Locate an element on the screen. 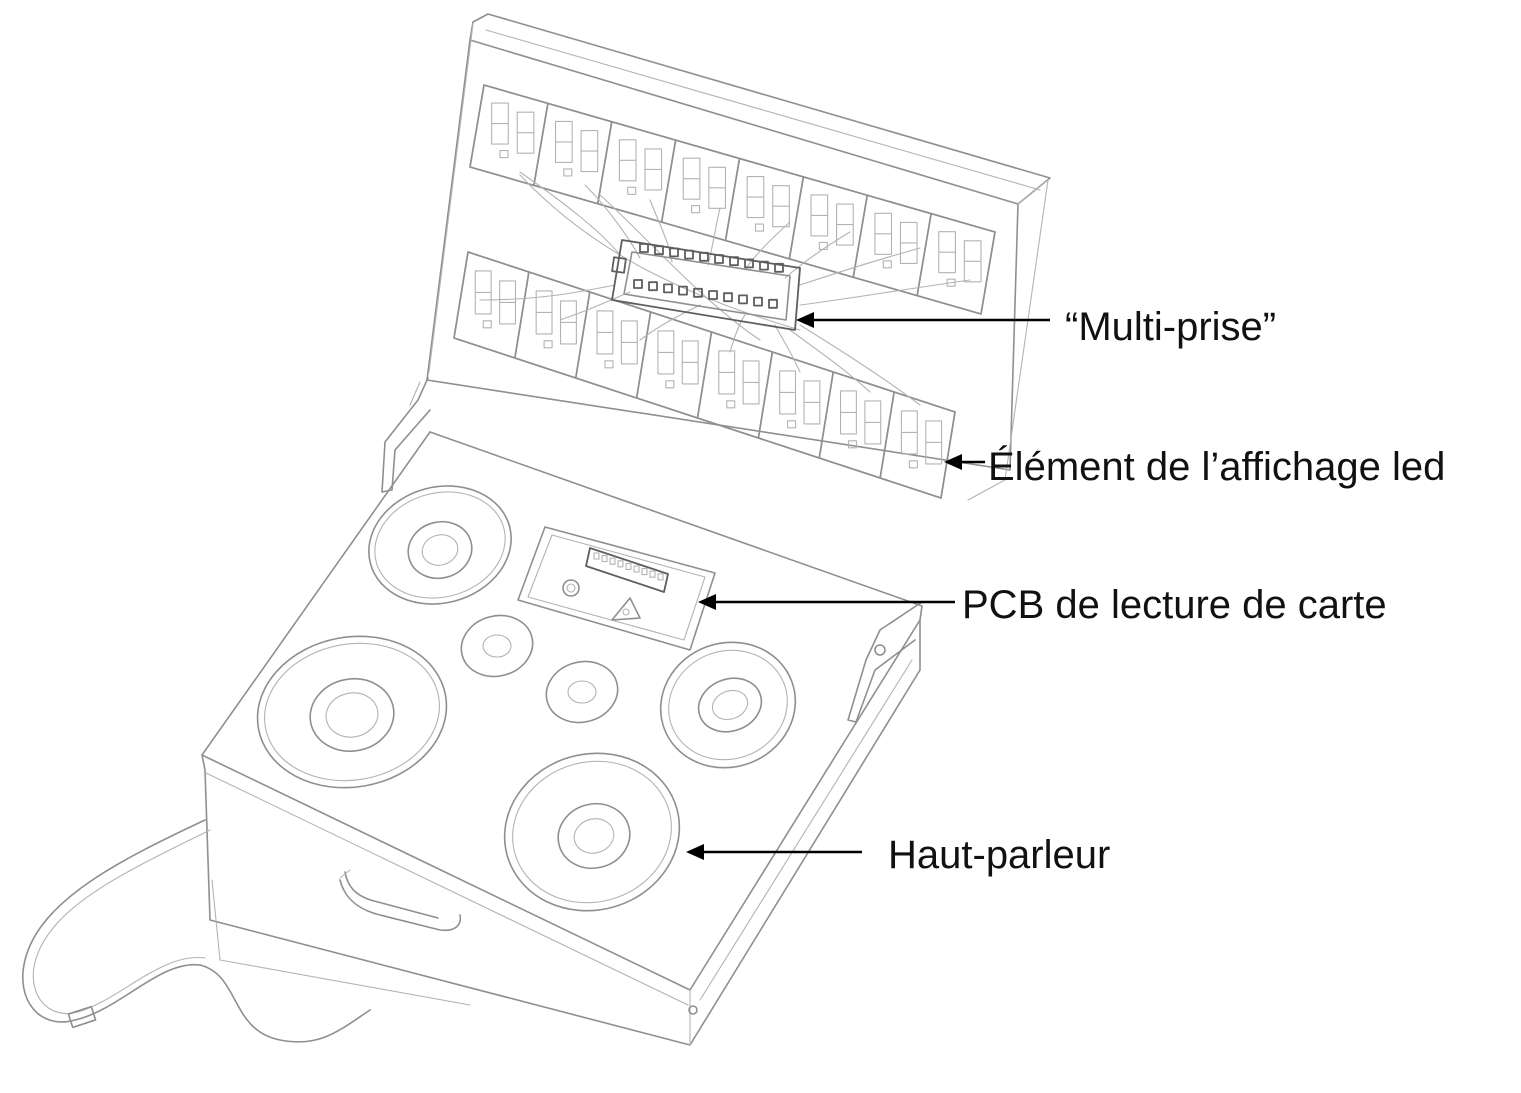  callout-pcb: PCB de lecture de carte is located at coordinates (1042, 605).